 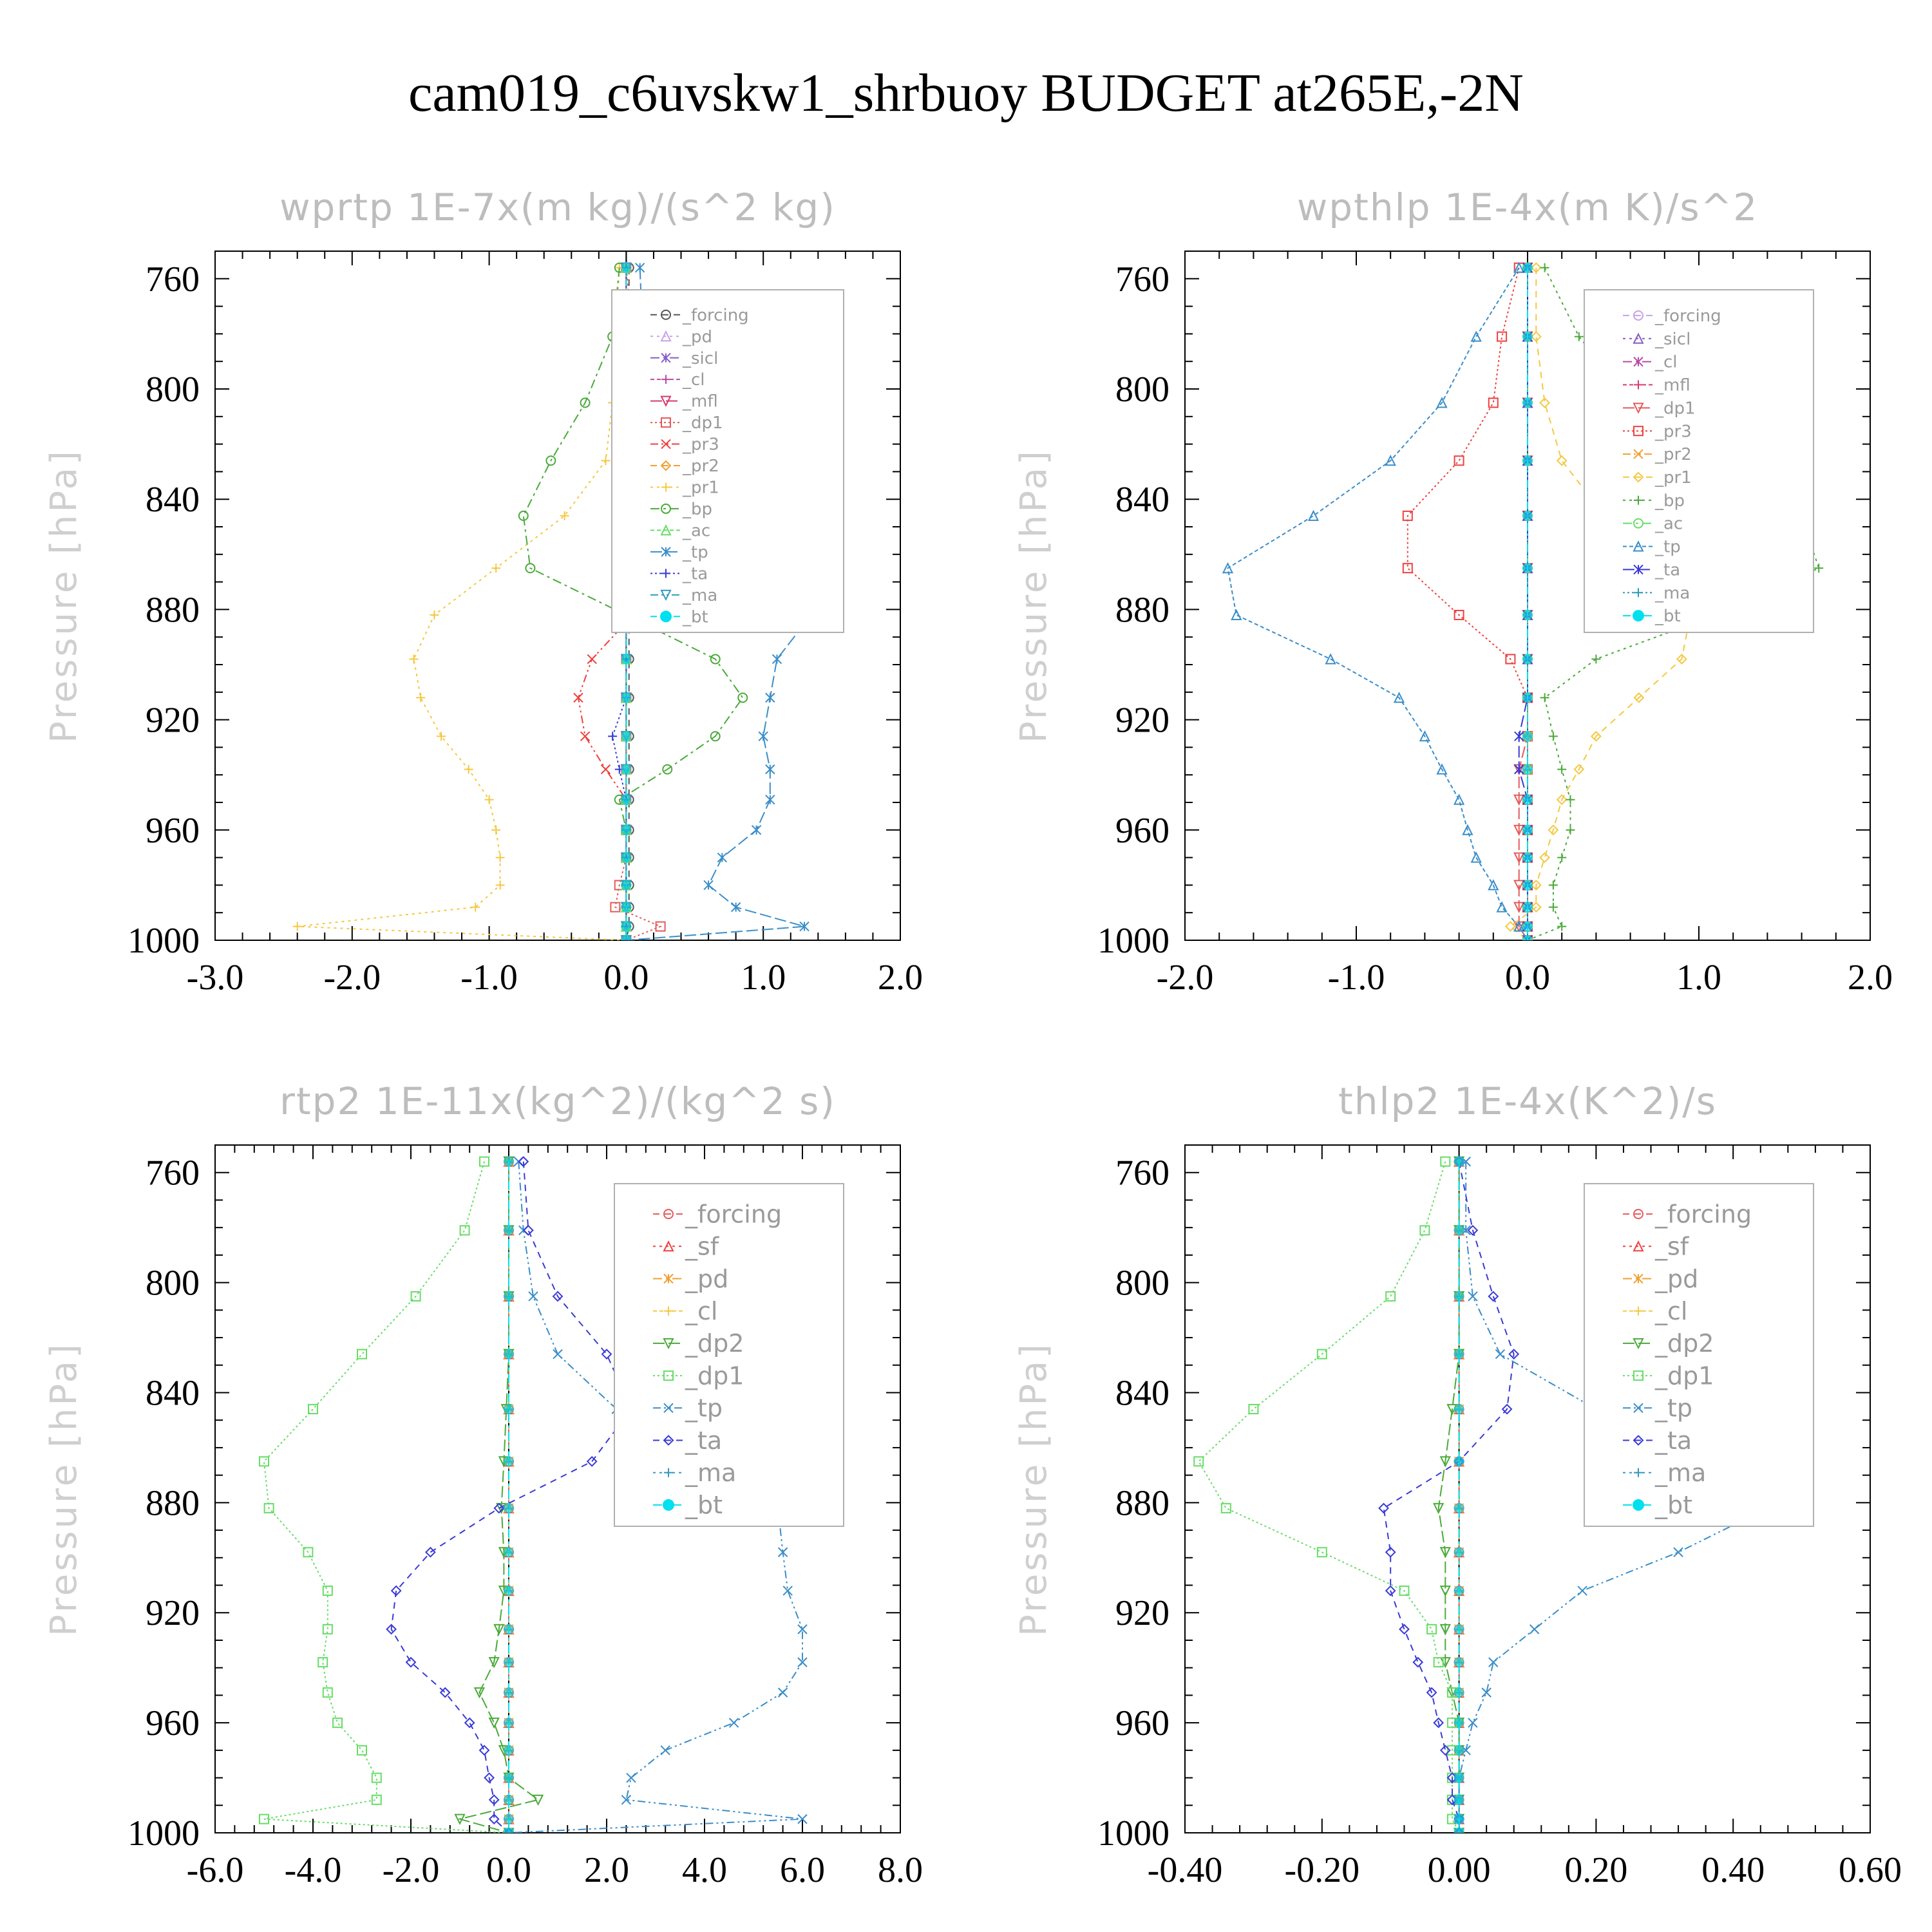 What do you see at coordinates (1669, 524) in the screenshot?
I see `legend-label: _ac` at bounding box center [1669, 524].